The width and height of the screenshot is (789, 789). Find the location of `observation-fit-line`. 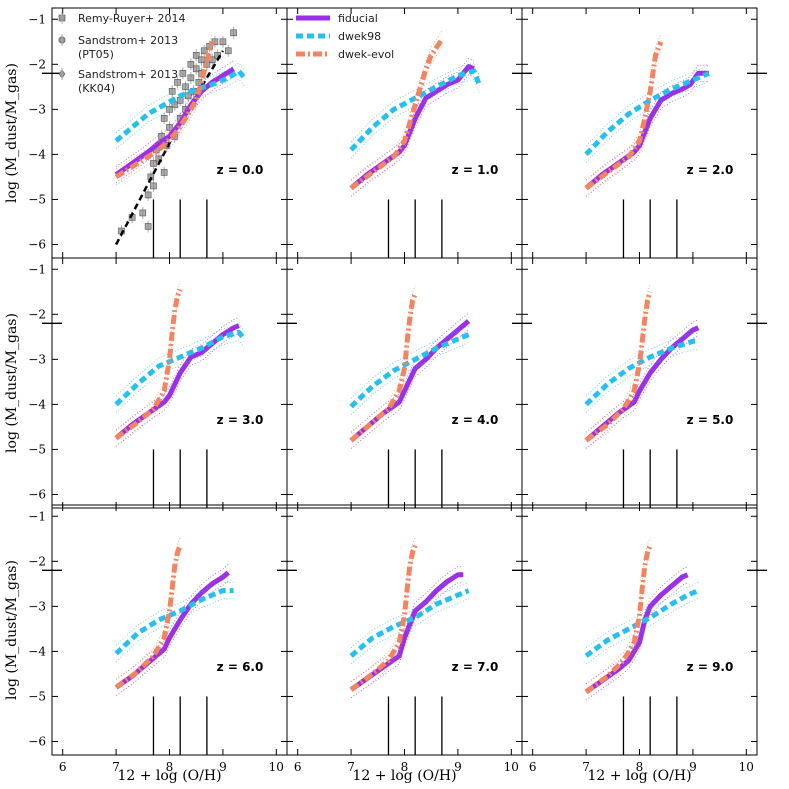

observation-fit-line is located at coordinates (169, 148).